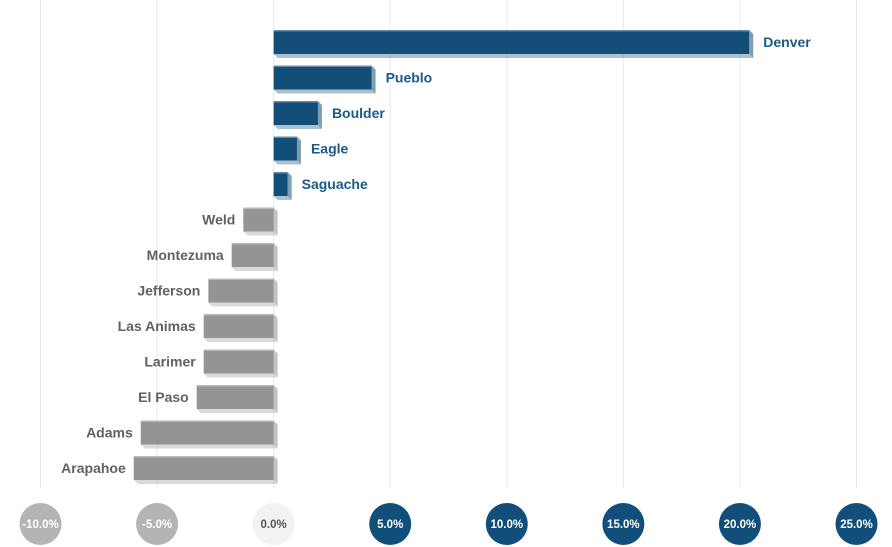  What do you see at coordinates (324, 91) in the screenshot?
I see `bar-pueblo-bottom` at bounding box center [324, 91].